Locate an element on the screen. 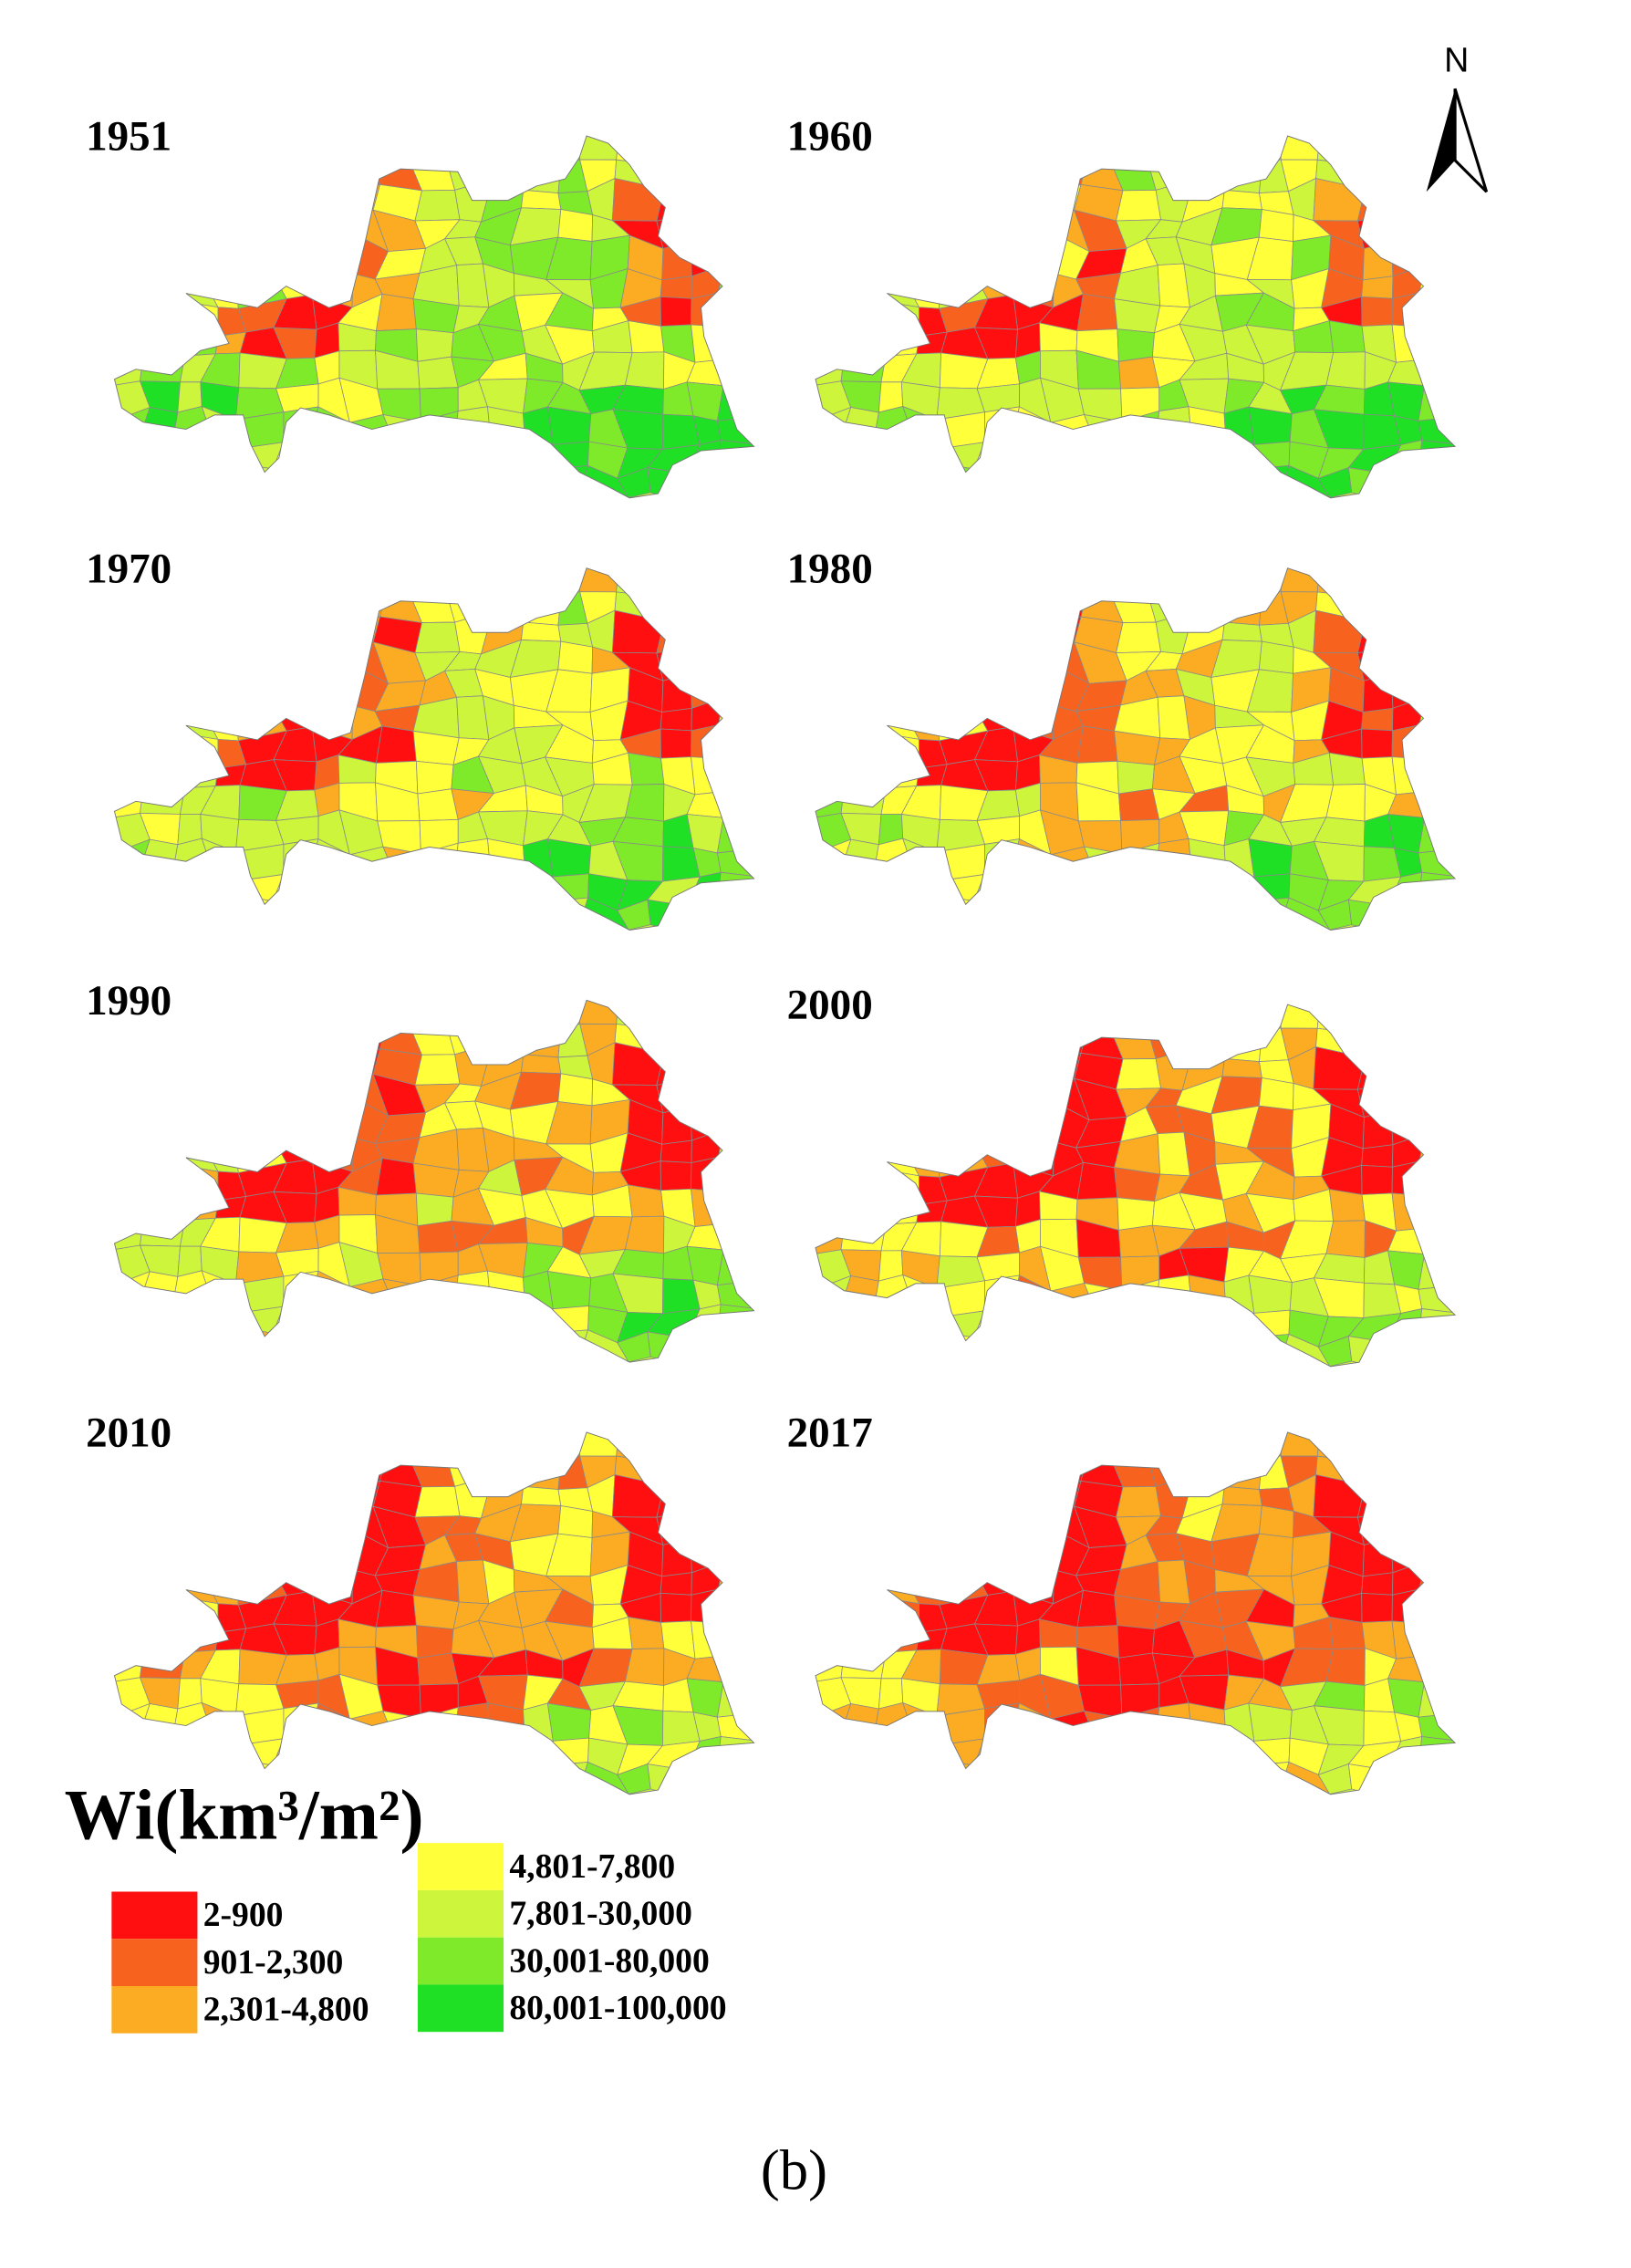 This screenshot has height=2268, width=1631. map is located at coordinates (1136, 749).